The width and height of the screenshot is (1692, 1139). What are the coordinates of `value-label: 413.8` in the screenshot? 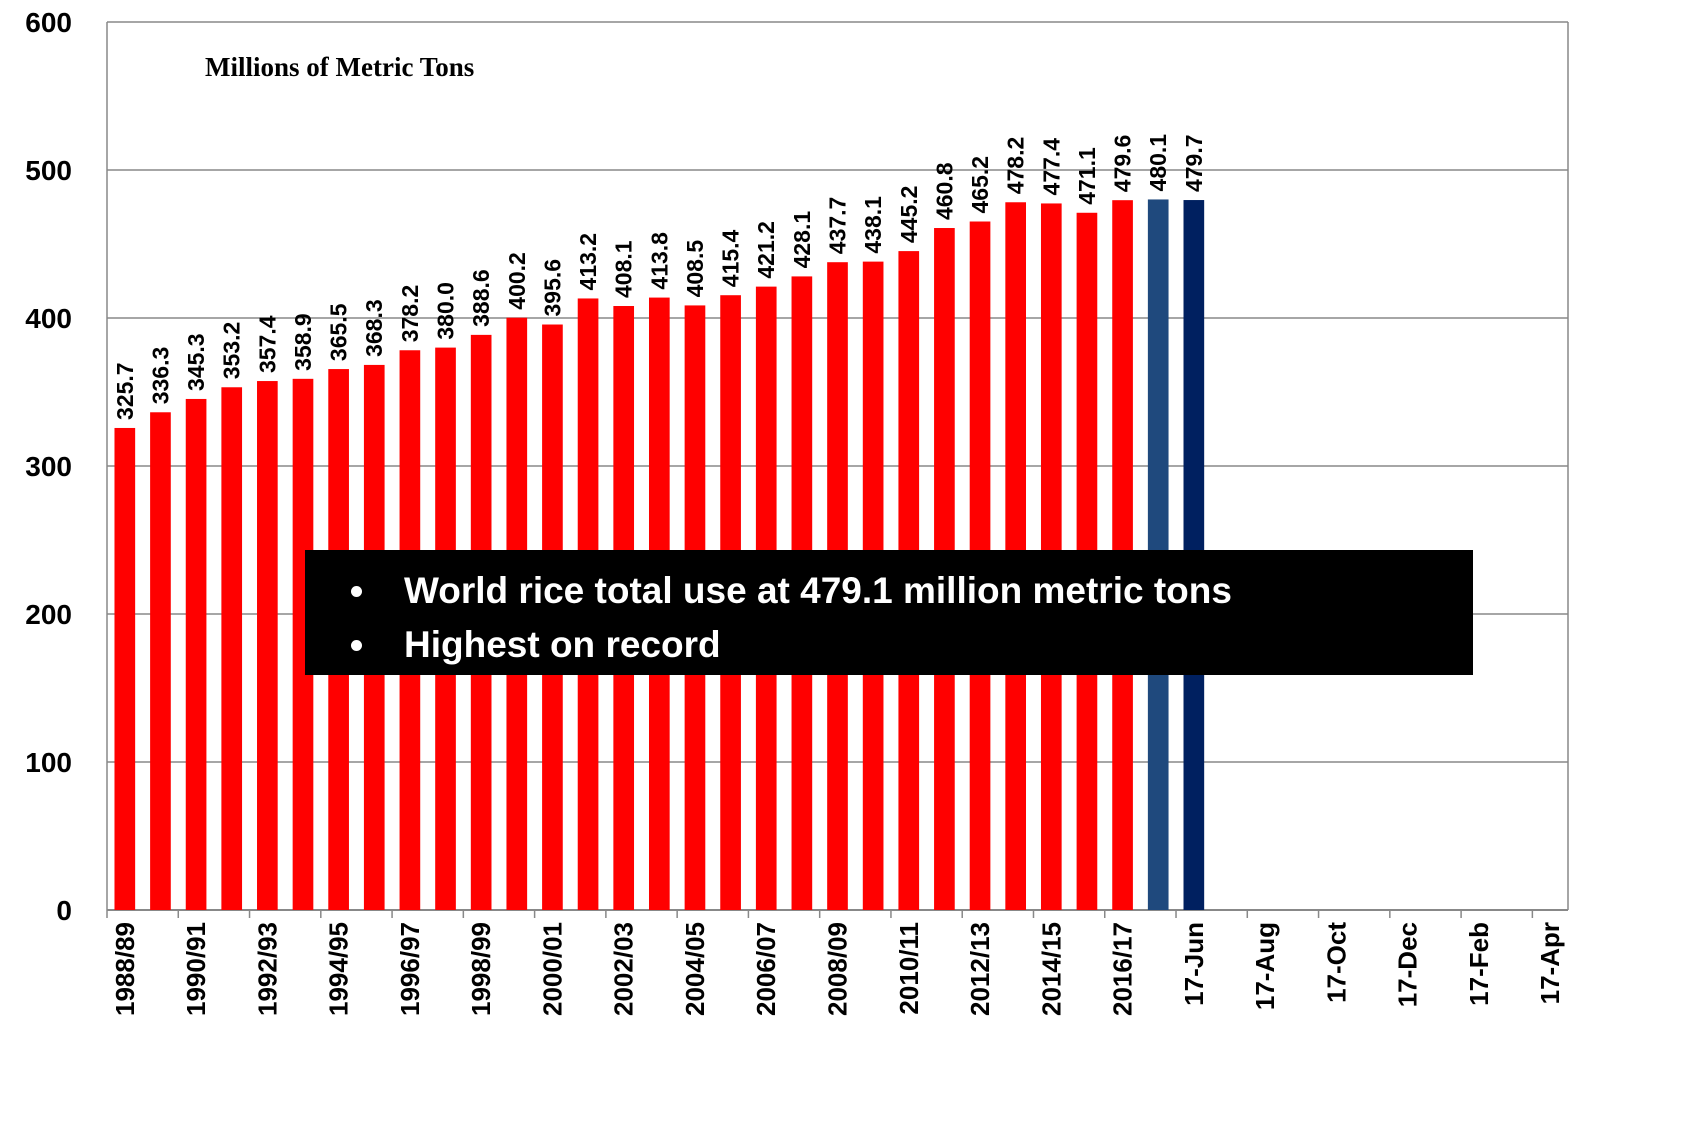 It's located at (659, 261).